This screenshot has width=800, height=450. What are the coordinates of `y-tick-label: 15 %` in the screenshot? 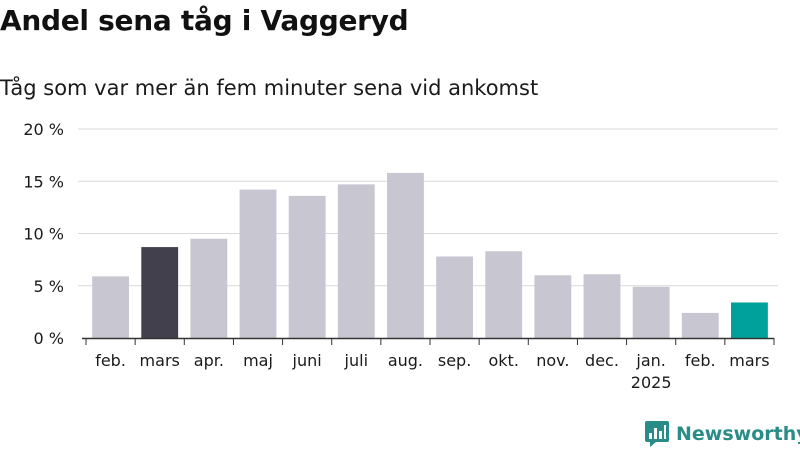 It's located at (43, 181).